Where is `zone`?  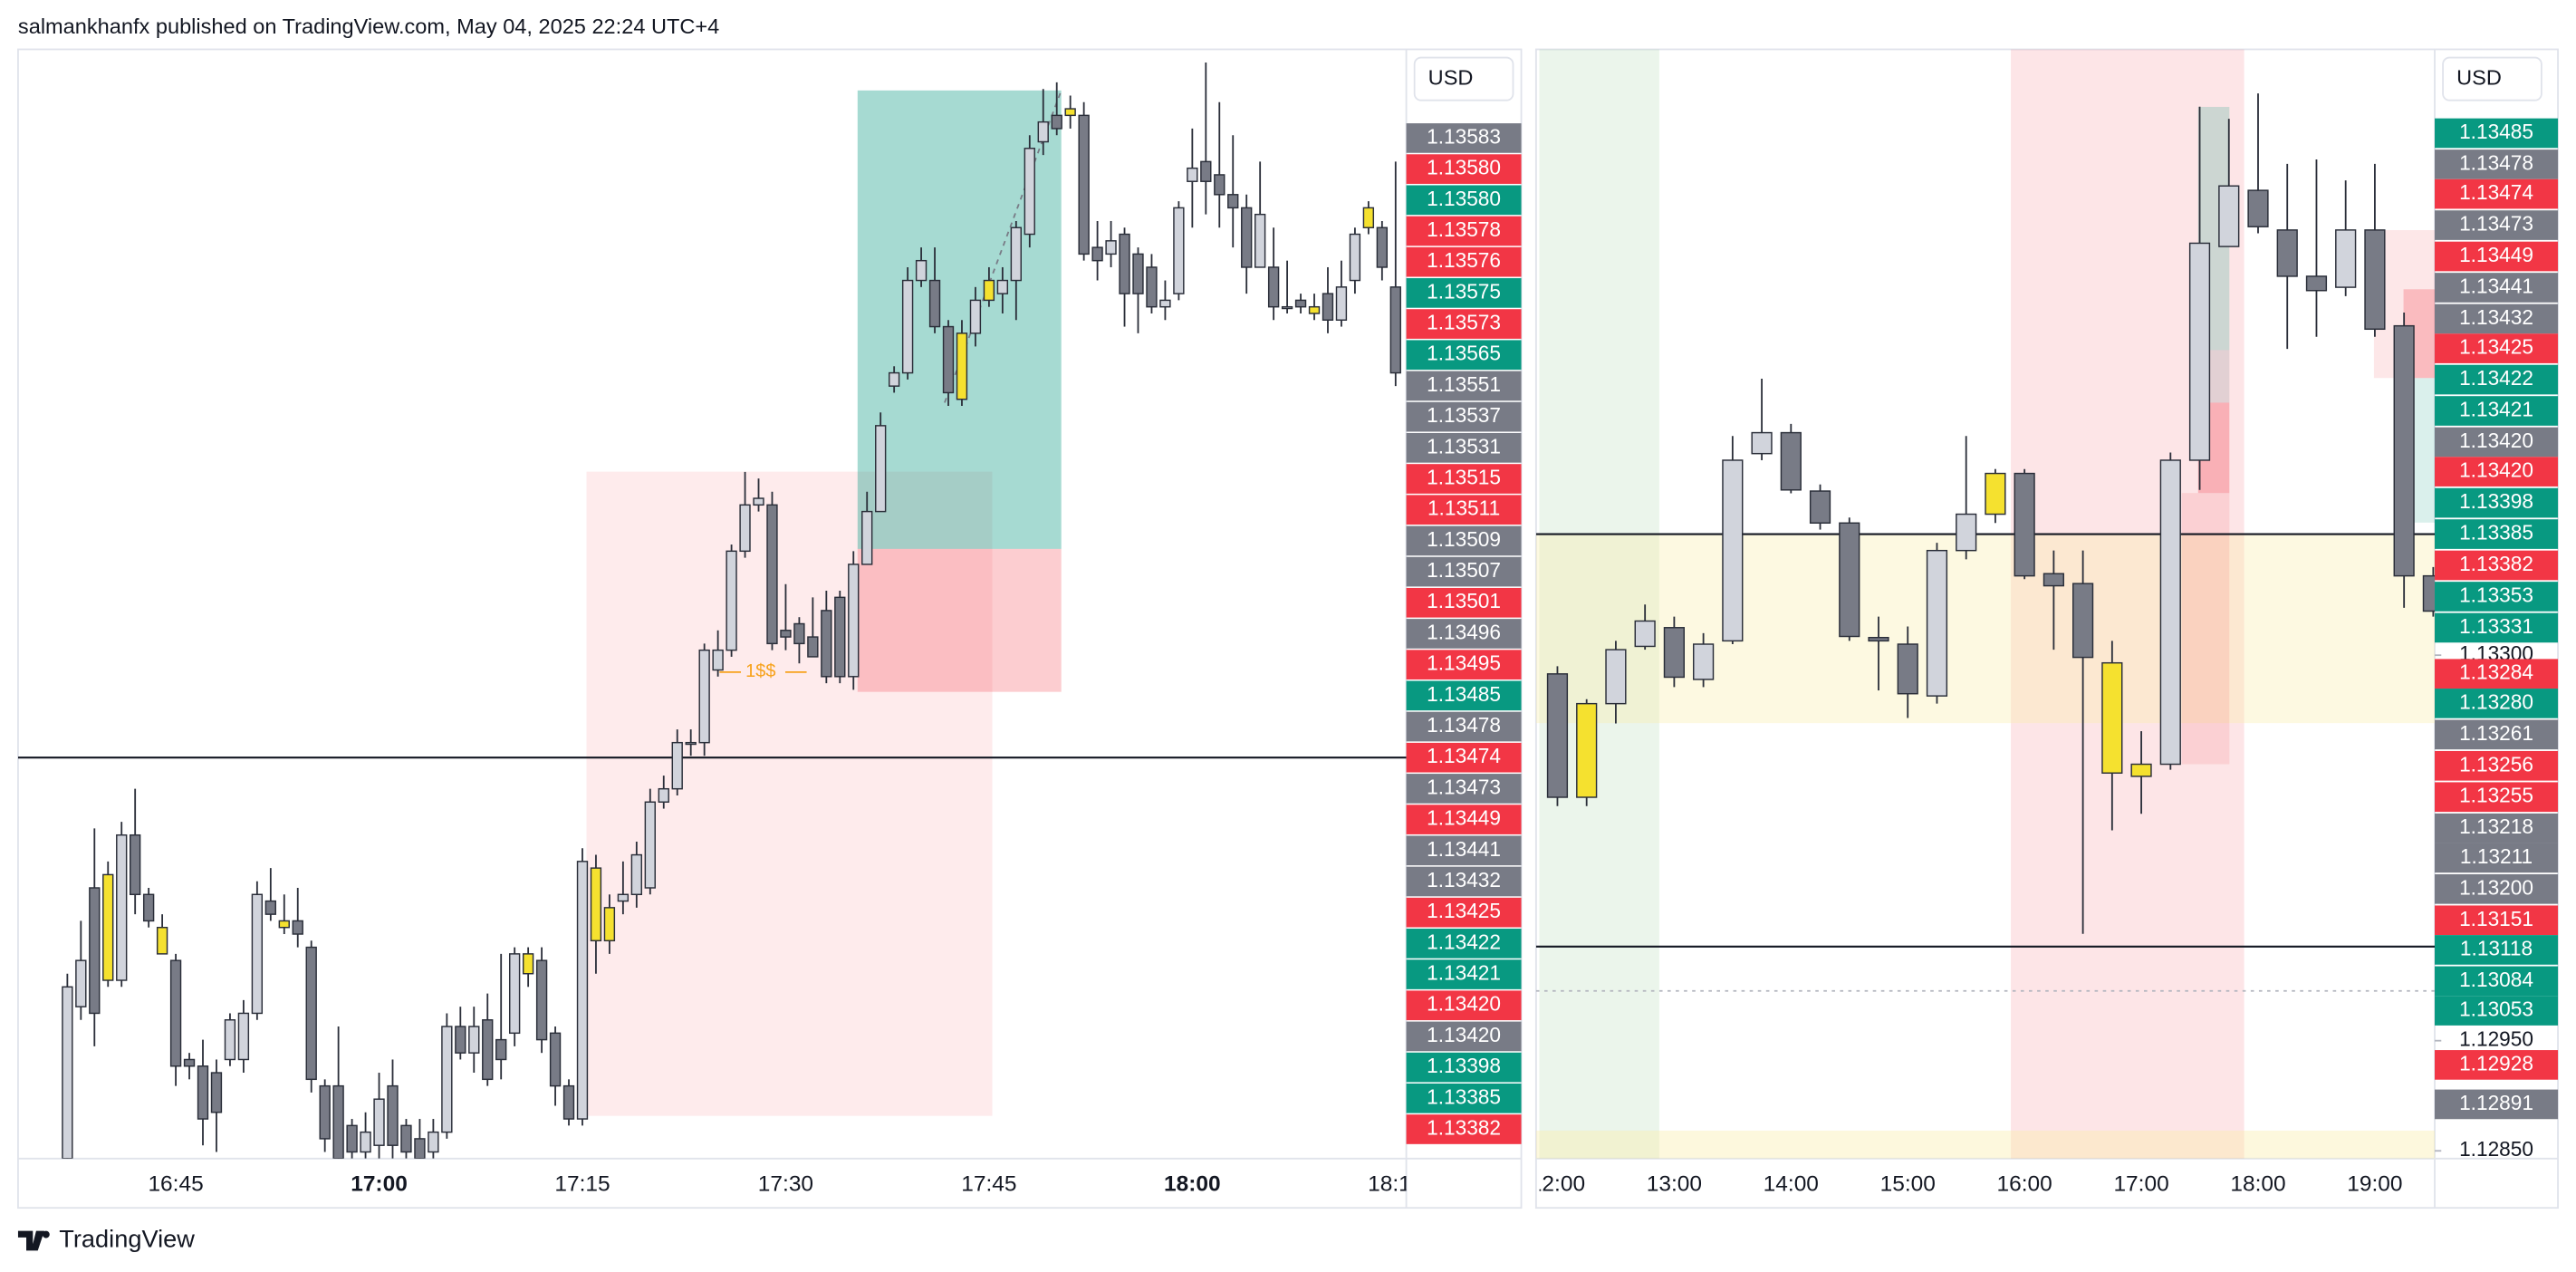 zone is located at coordinates (789, 793).